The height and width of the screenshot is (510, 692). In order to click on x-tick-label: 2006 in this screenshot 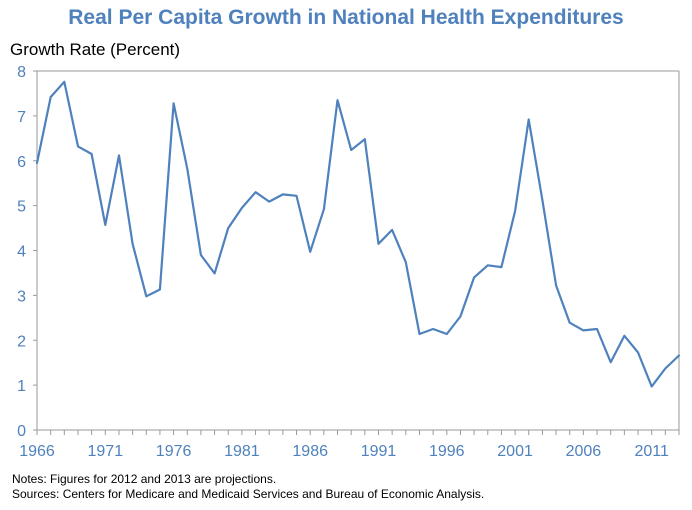, I will do `click(584, 451)`.